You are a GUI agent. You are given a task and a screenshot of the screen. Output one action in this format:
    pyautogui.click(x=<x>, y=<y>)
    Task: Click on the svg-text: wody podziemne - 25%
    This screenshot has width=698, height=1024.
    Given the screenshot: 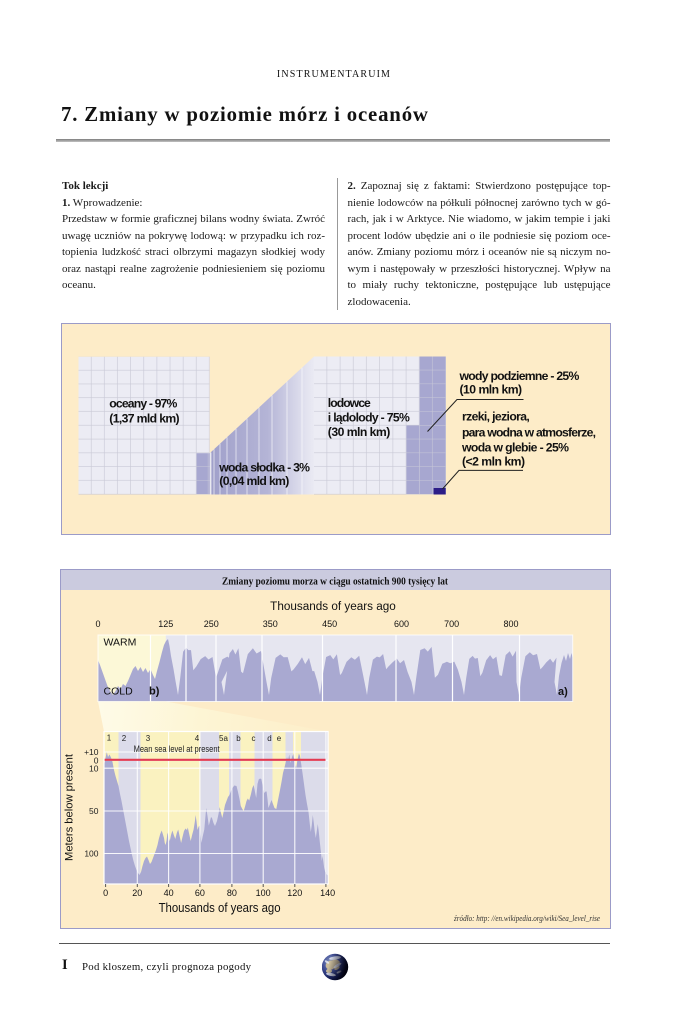 What is the action you would take?
    pyautogui.click(x=519, y=376)
    